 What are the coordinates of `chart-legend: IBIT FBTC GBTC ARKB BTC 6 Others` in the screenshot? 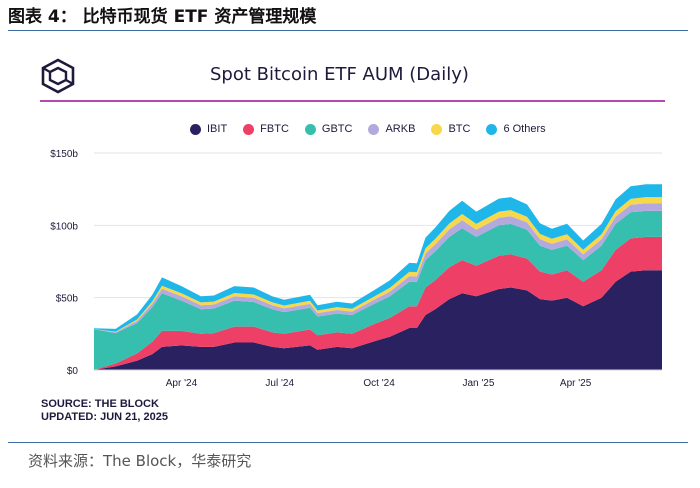 It's located at (368, 129).